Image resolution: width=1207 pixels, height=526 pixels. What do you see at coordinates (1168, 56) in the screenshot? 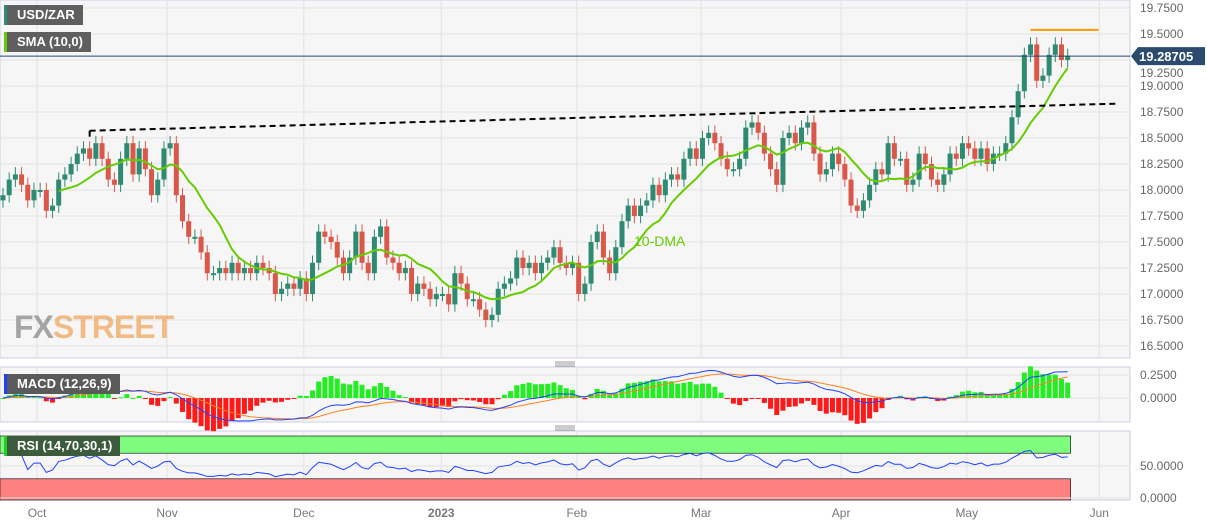
I see `current-price-tag` at bounding box center [1168, 56].